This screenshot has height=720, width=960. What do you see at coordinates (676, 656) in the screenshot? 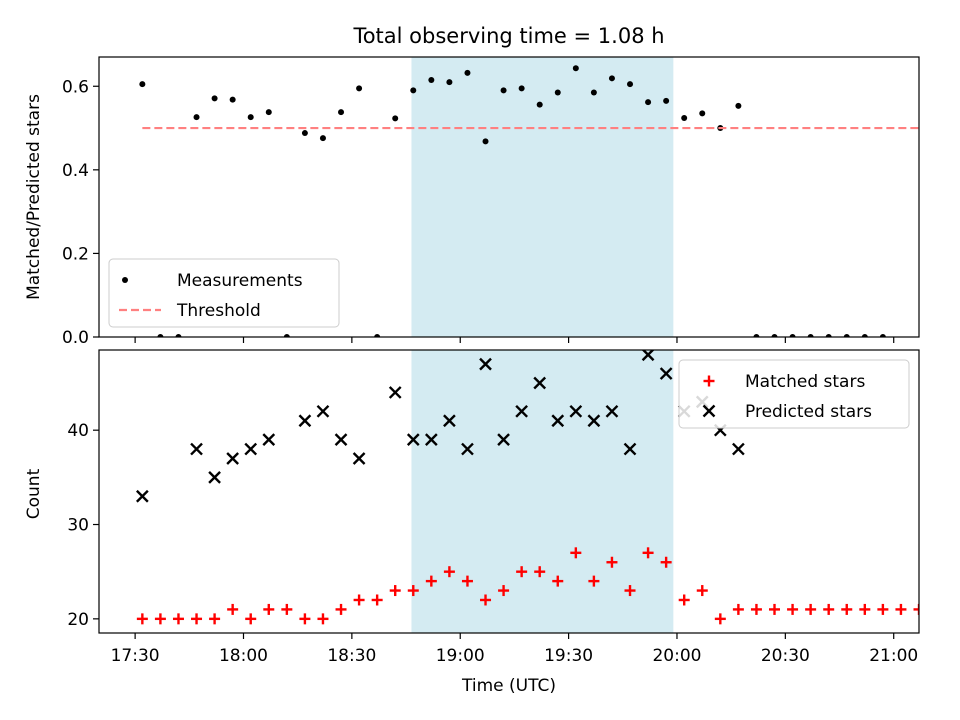
I see `x-tick-label: 20:00` at bounding box center [676, 656].